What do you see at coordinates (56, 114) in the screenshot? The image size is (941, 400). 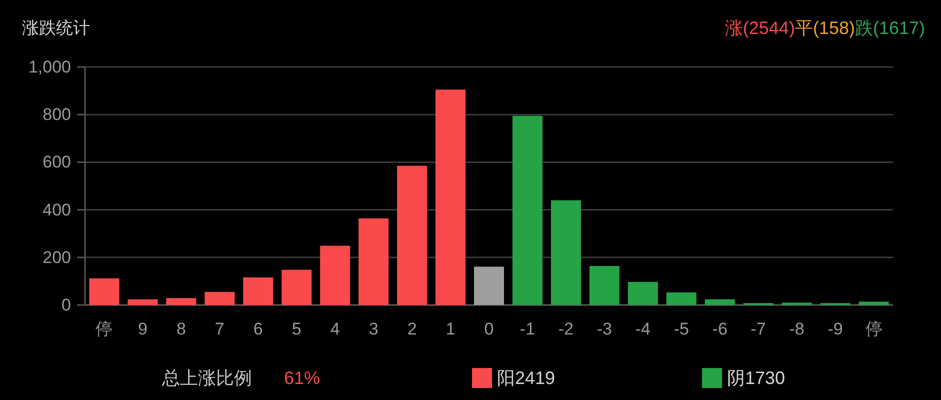 I see `y-tick-label: 800` at bounding box center [56, 114].